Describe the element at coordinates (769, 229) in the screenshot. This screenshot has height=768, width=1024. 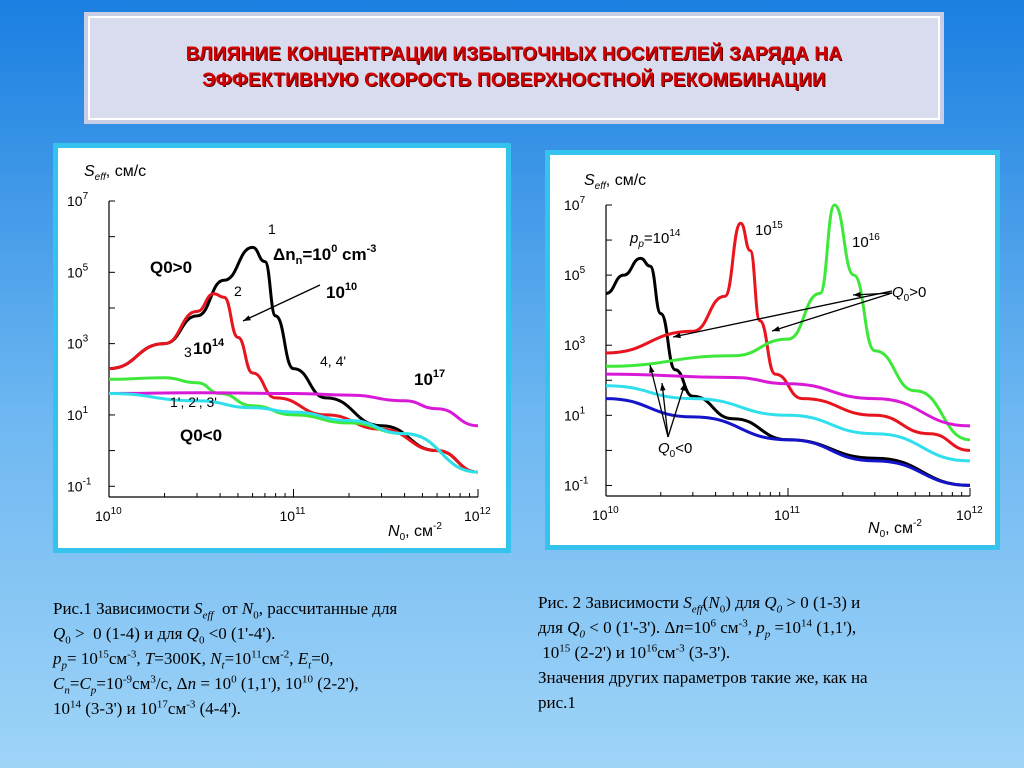
I see `value-1e15: 1015` at that location.